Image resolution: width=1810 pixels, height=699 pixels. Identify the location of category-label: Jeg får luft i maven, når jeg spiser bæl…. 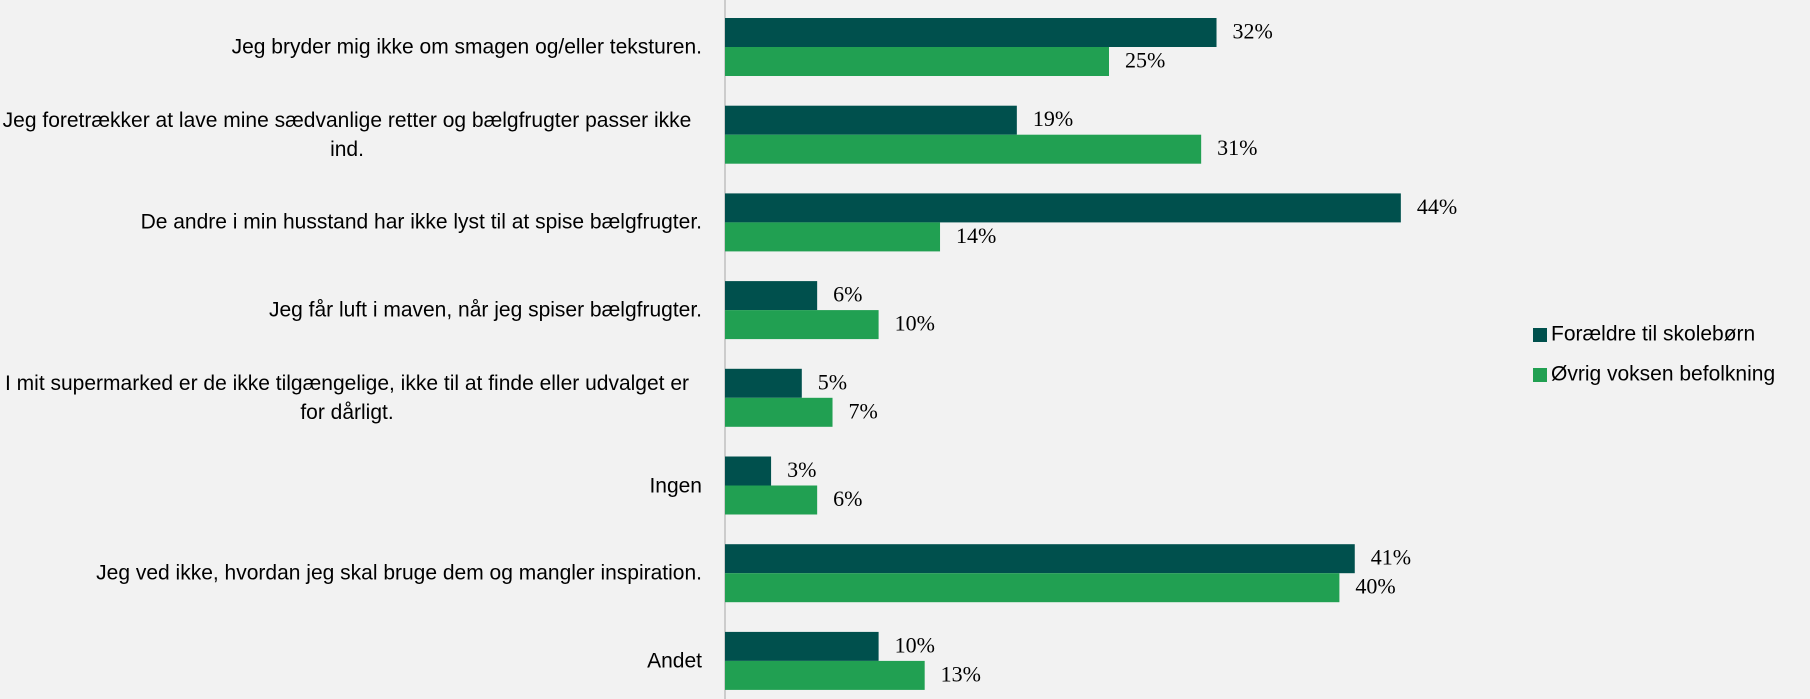
(351, 310).